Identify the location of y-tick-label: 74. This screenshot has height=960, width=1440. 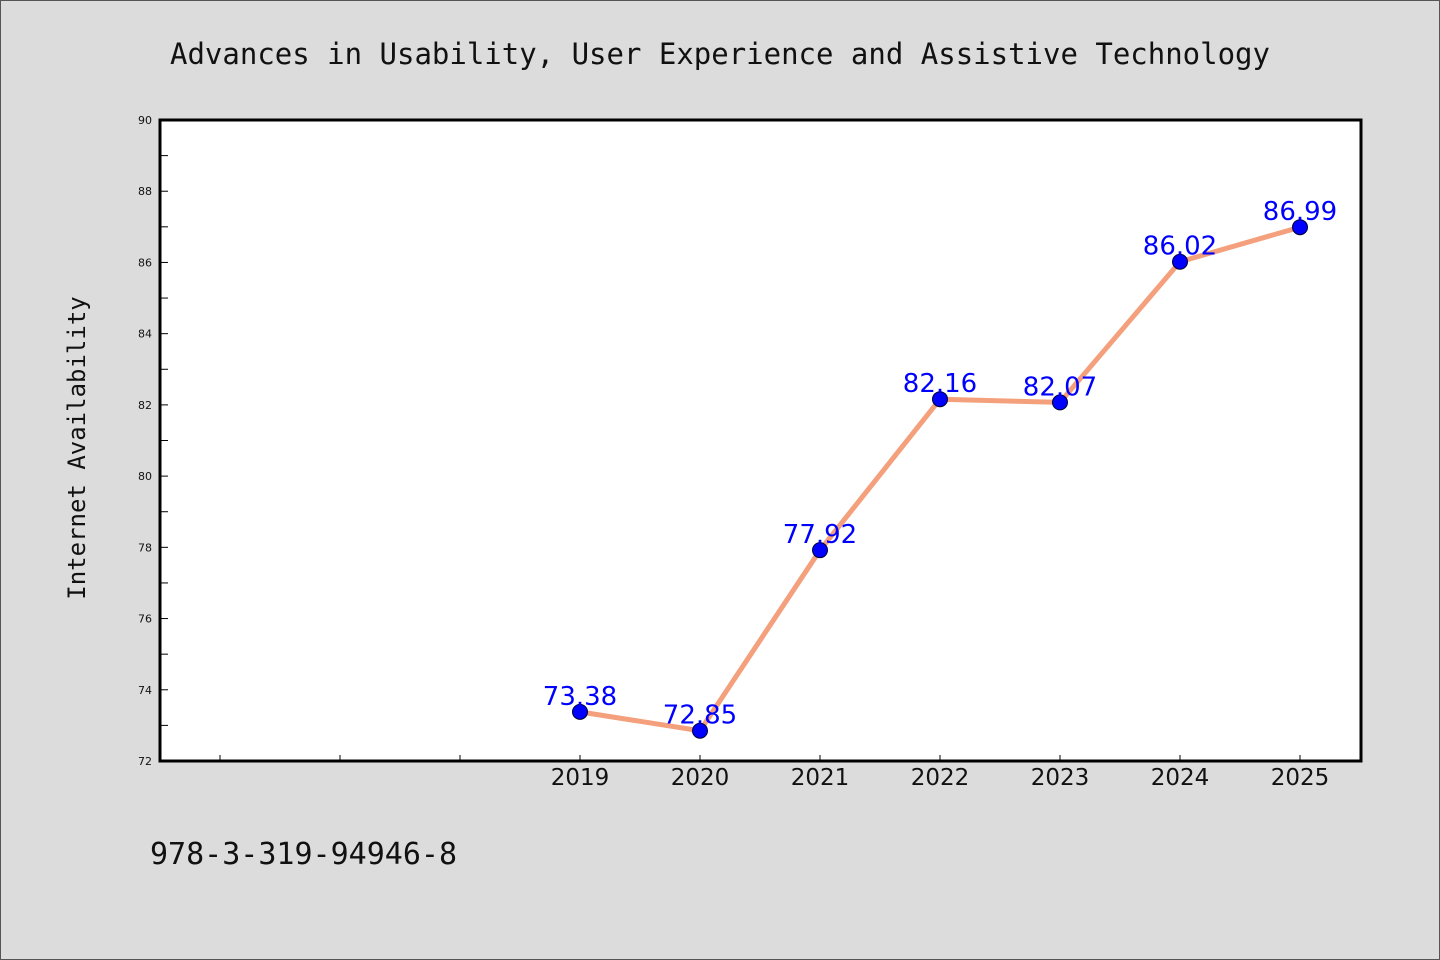
(145, 690).